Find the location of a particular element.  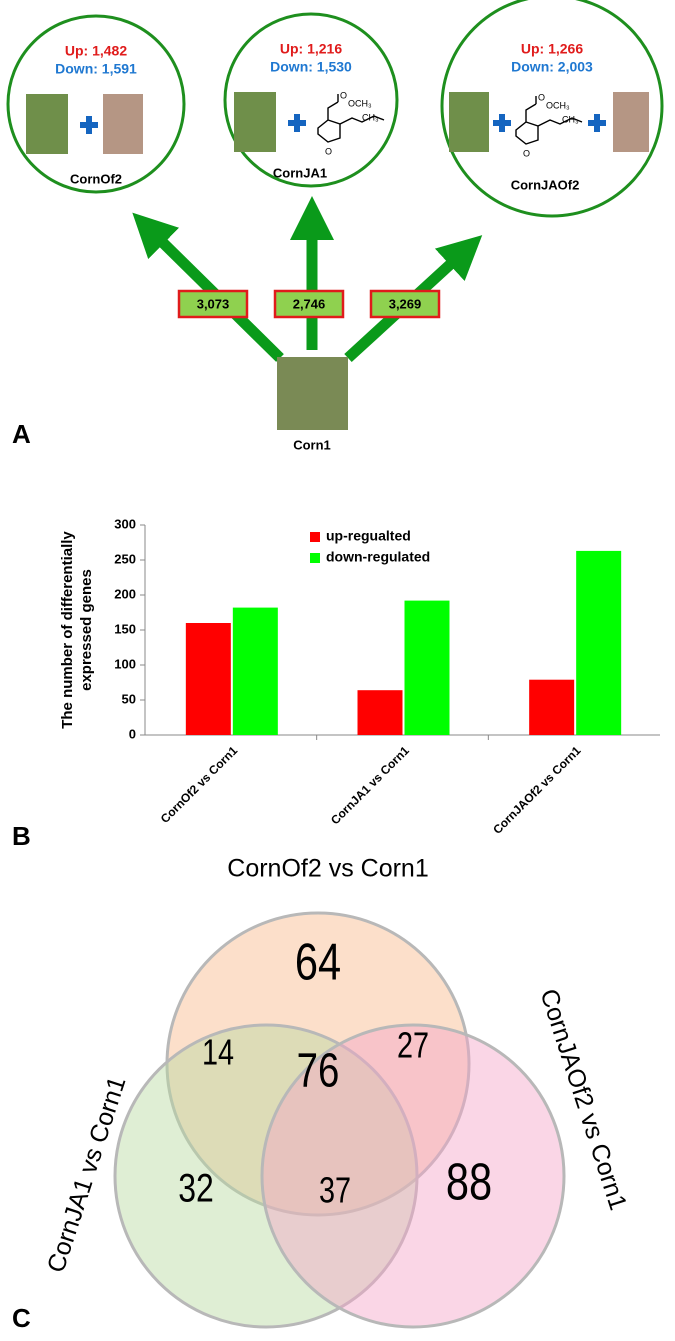

down-label: Down: 2,003 is located at coordinates (552, 67).